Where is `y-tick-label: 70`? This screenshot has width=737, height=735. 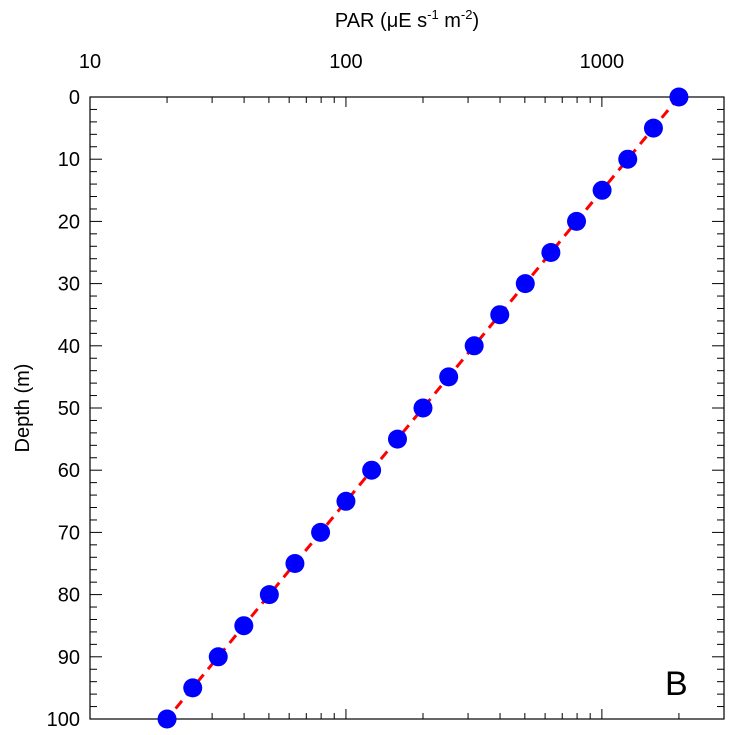 y-tick-label: 70 is located at coordinates (69, 533).